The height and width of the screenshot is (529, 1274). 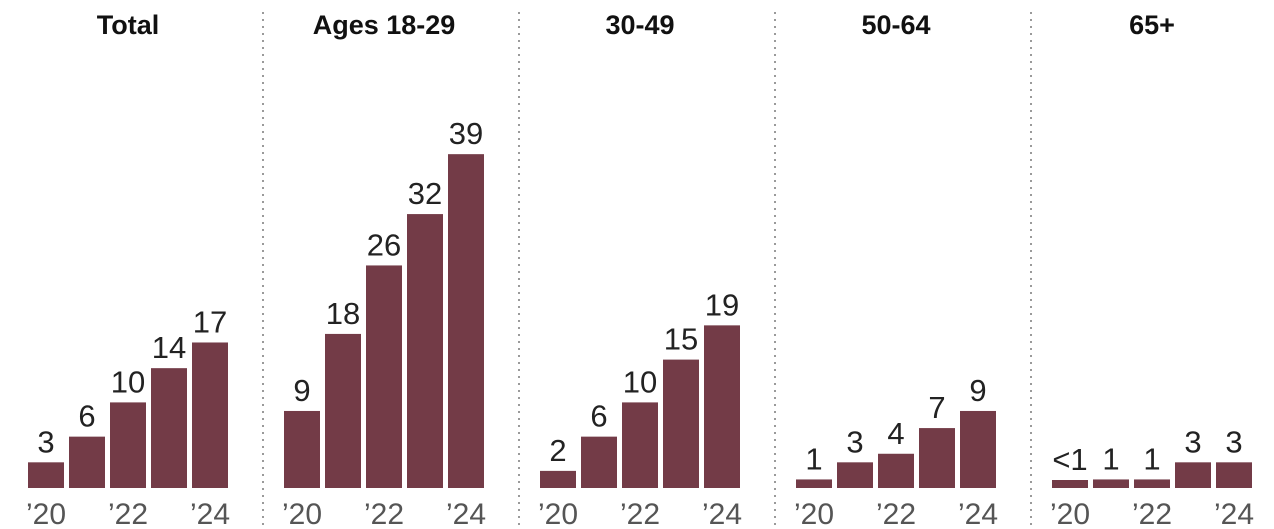 I want to click on bar-value-label: 7, so click(x=936, y=407).